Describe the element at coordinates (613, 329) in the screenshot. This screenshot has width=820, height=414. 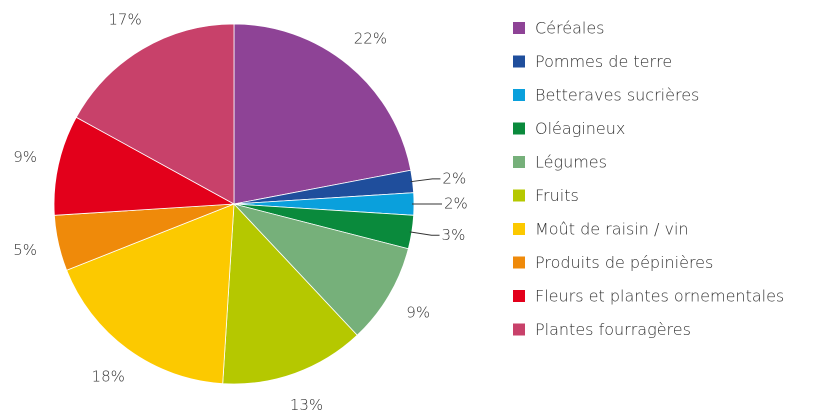
I see `legend-label: Plantes fourragères` at that location.